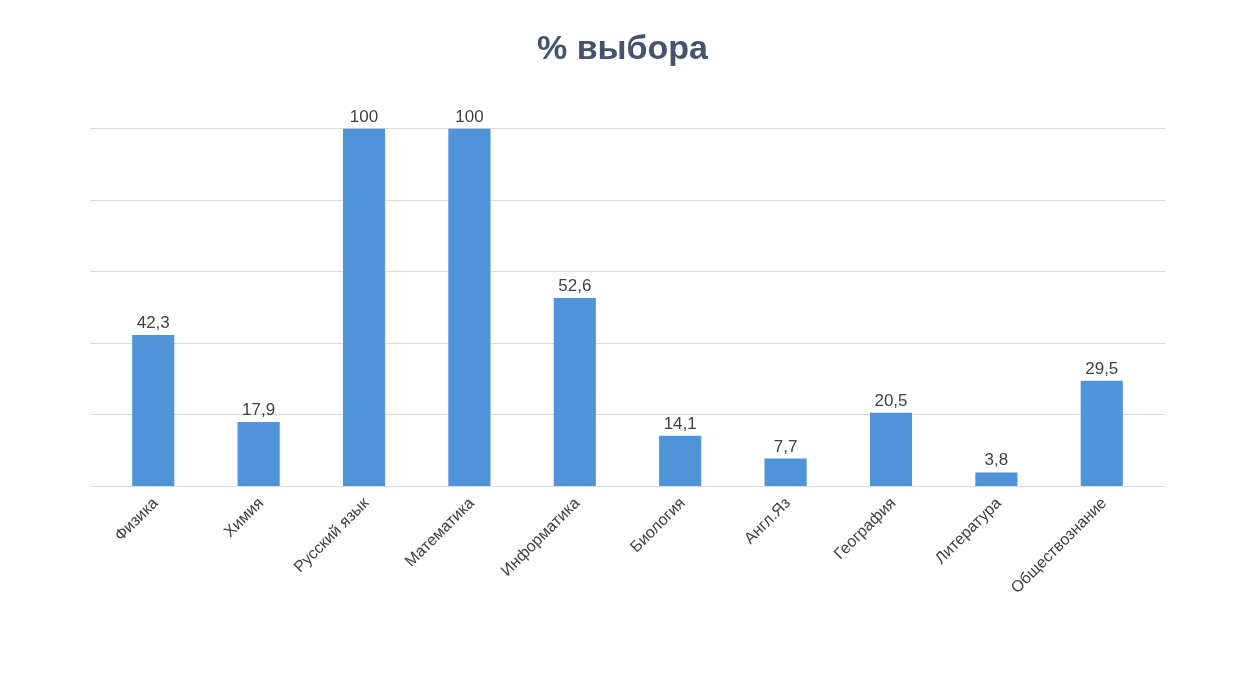 The height and width of the screenshot is (676, 1245). What do you see at coordinates (996, 460) in the screenshot?
I see `data-label: 3,8` at bounding box center [996, 460].